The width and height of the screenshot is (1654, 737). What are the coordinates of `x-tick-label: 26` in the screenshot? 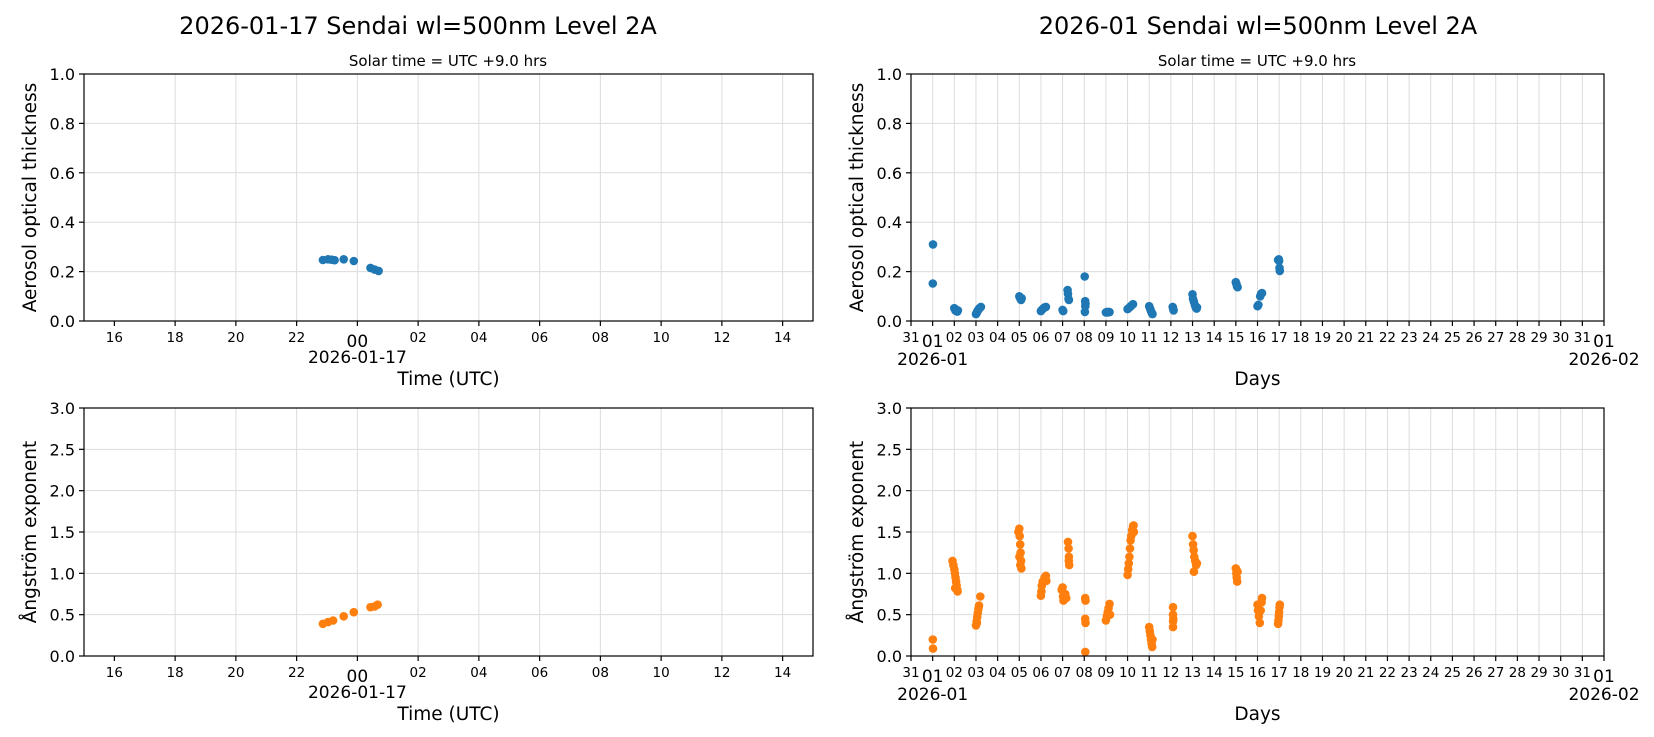 It's located at (1473, 338).